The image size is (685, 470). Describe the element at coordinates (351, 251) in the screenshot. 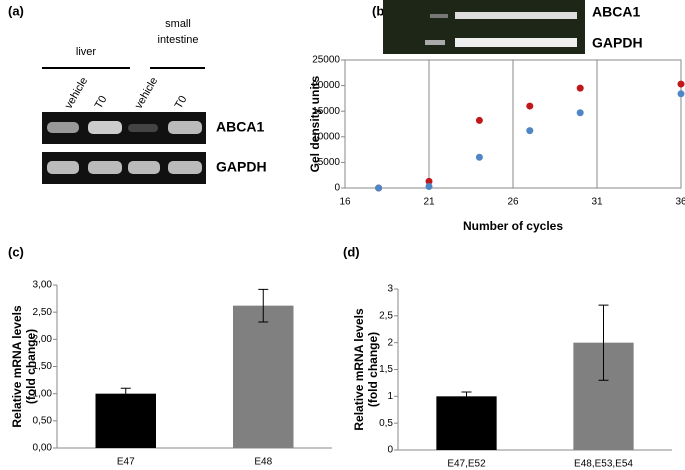

I see `panel-label: (d)` at that location.